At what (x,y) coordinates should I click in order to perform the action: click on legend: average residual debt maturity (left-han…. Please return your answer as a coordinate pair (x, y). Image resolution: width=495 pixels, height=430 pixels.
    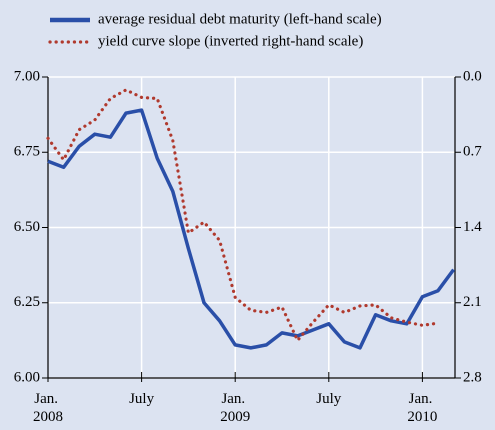
    Looking at the image, I should click on (215, 30).